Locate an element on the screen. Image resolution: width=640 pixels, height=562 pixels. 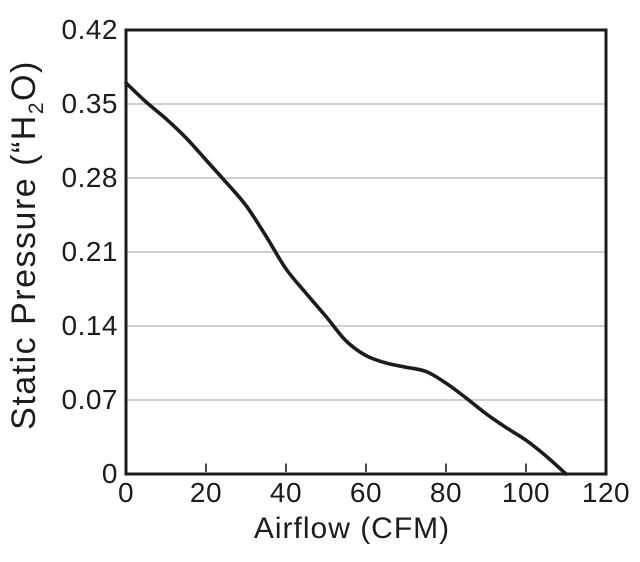
y-tick-label: 0.21 is located at coordinates (89, 251).